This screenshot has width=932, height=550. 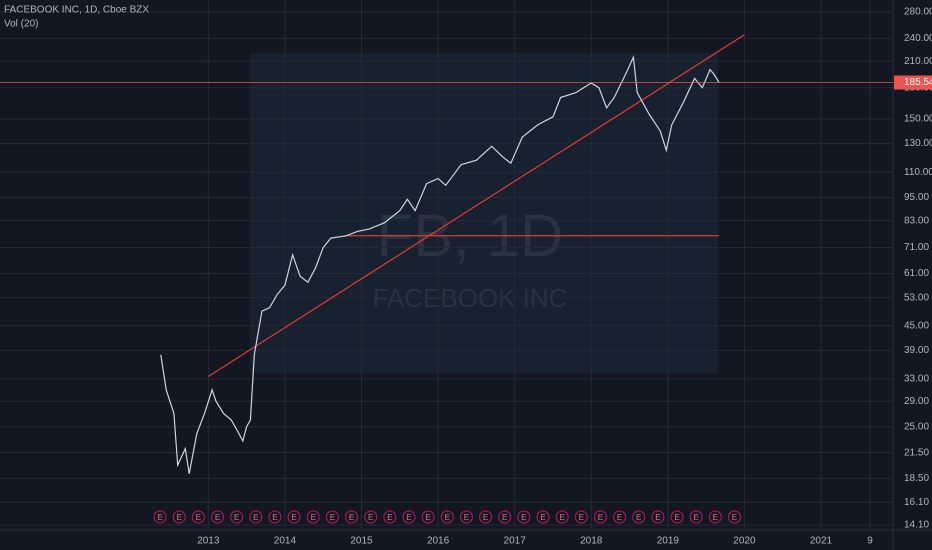 What do you see at coordinates (916, 197) in the screenshot?
I see `y-tick-label: 95.00` at bounding box center [916, 197].